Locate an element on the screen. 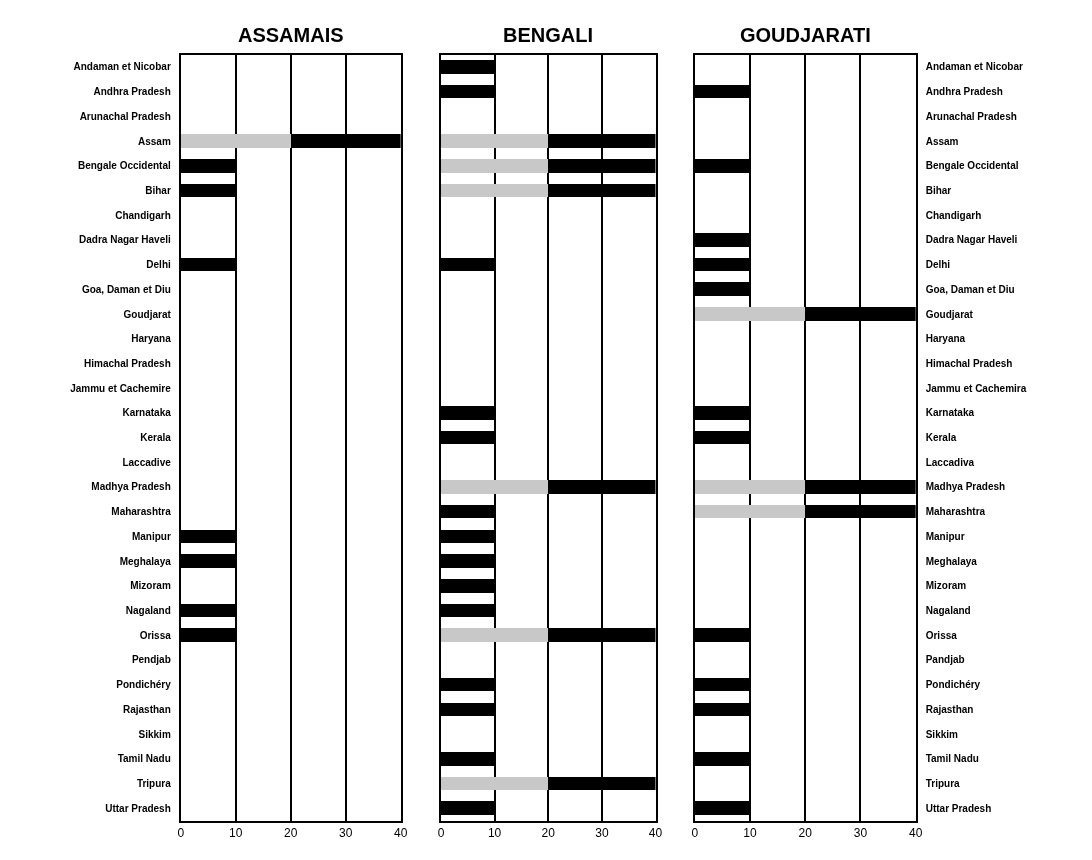 The width and height of the screenshot is (1092, 860). y-tick-label: Laccadiva is located at coordinates (950, 462).